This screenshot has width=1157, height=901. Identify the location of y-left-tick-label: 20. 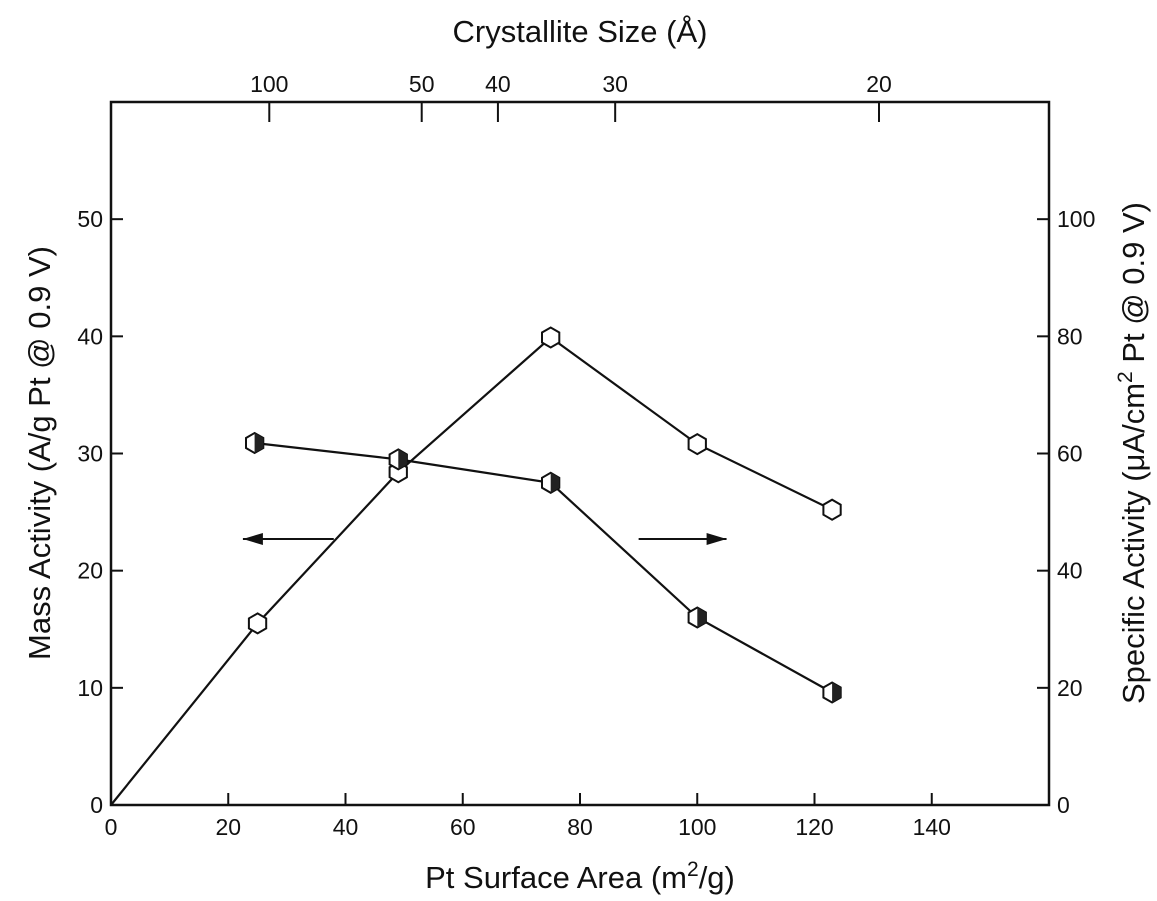
(90, 571).